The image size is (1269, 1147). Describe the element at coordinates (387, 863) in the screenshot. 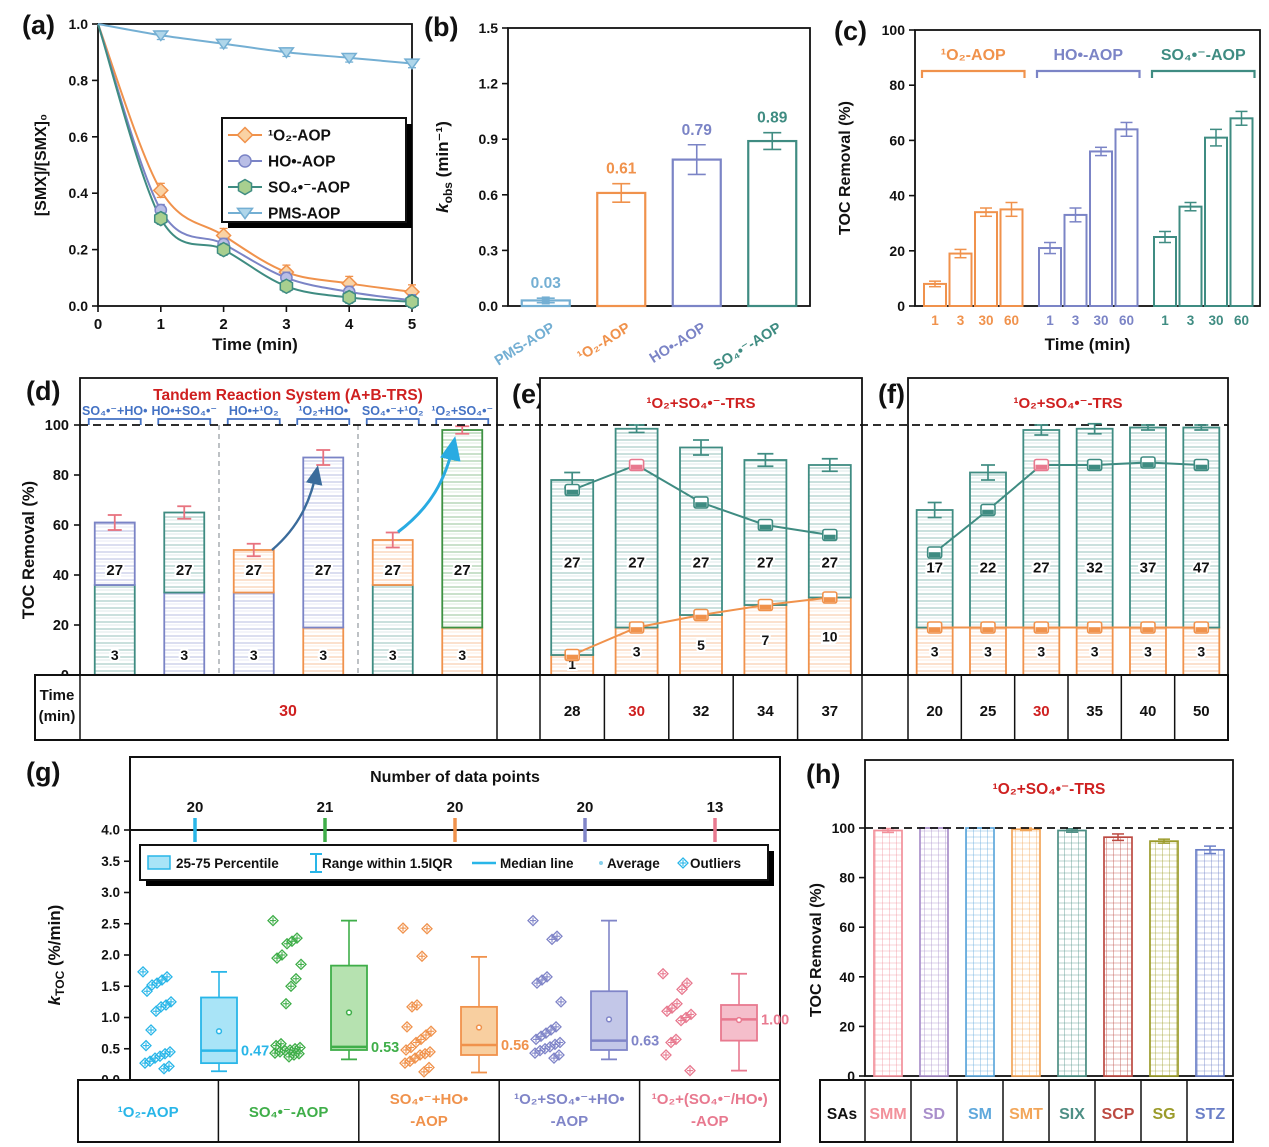

I see `svg-text: Range within 1.5IQR` at that location.